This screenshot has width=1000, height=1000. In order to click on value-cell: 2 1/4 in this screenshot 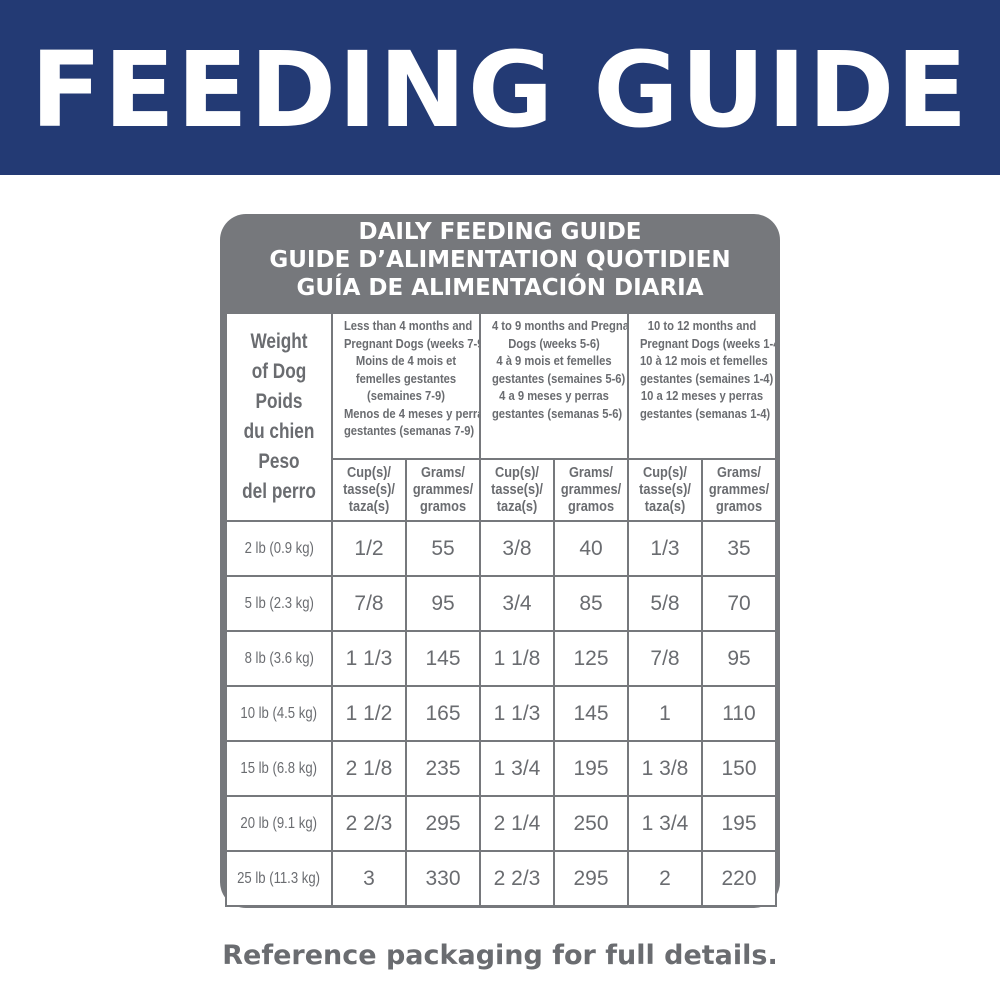, I will do `click(517, 823)`.